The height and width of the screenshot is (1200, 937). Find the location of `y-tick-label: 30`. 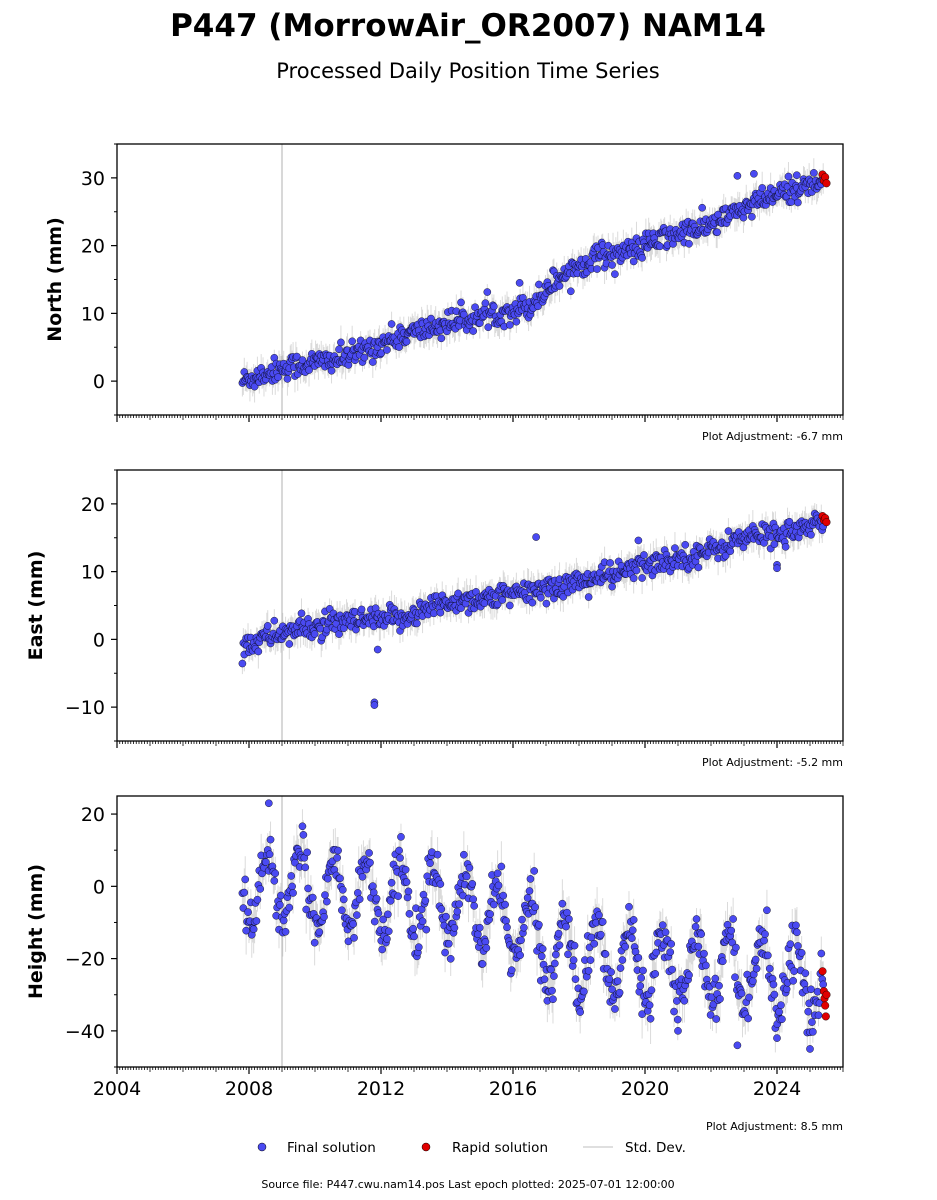

y-tick-label: 30 is located at coordinates (93, 179).